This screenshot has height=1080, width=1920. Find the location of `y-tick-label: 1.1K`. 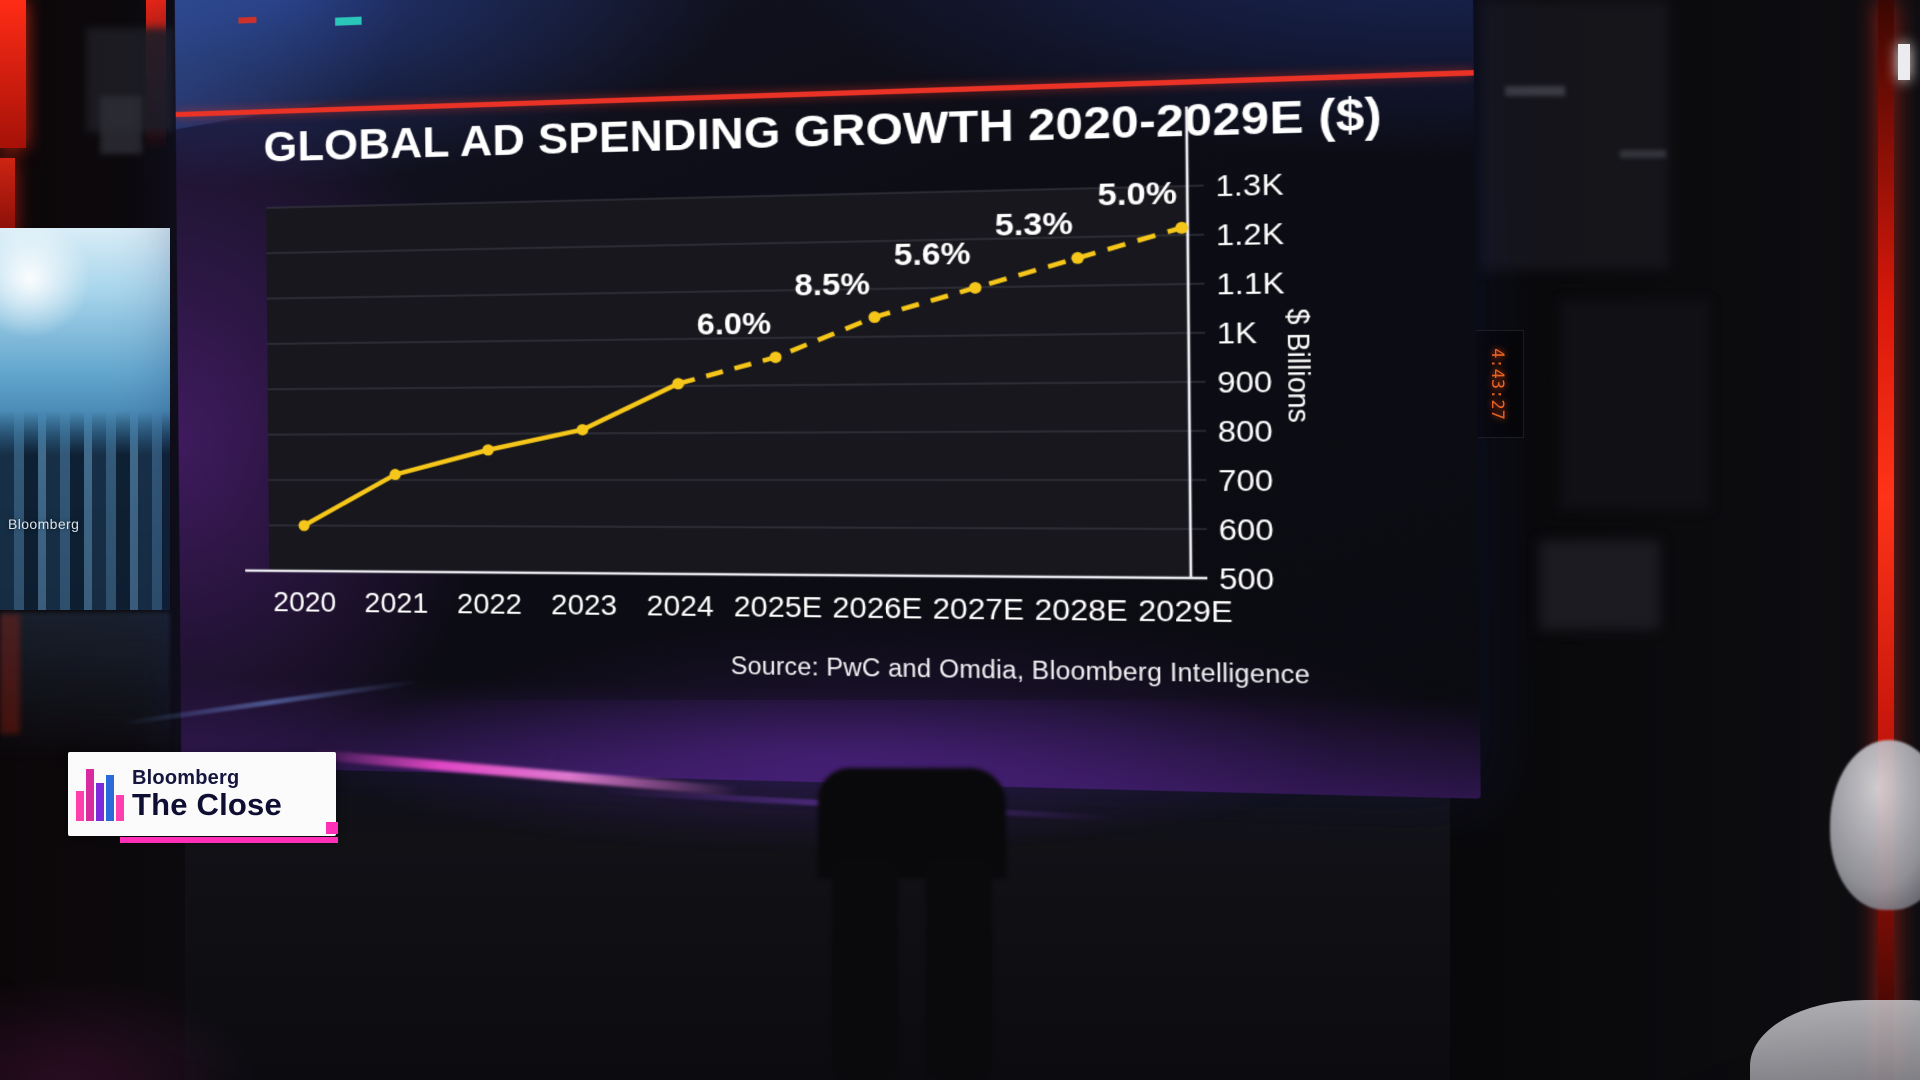

y-tick-label: 1.1K is located at coordinates (1250, 283).